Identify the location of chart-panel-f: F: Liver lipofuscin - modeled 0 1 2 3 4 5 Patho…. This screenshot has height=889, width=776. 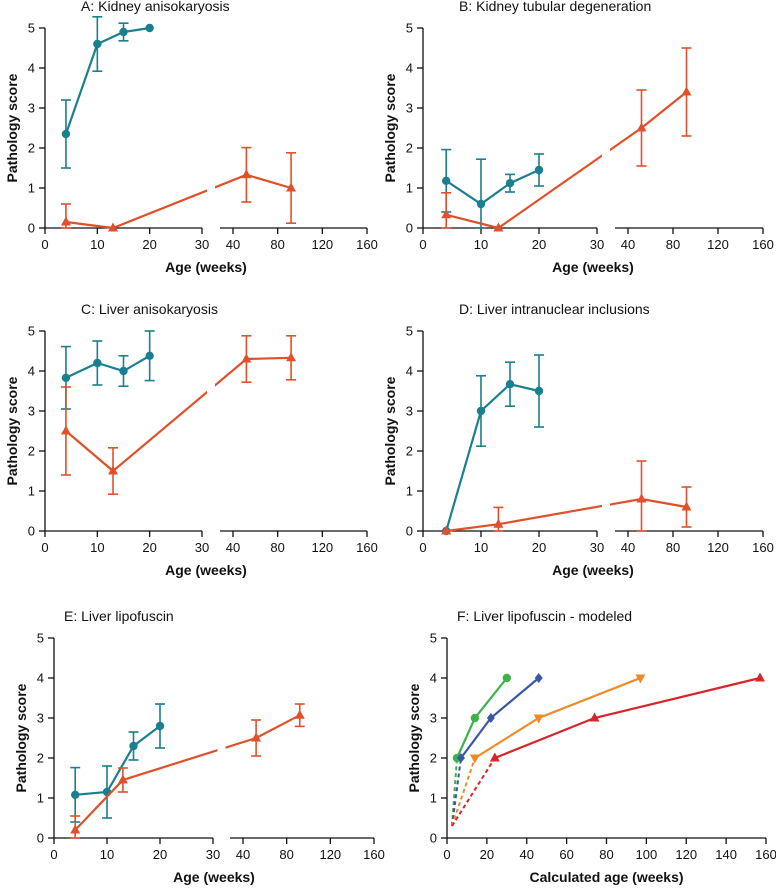
(591, 746).